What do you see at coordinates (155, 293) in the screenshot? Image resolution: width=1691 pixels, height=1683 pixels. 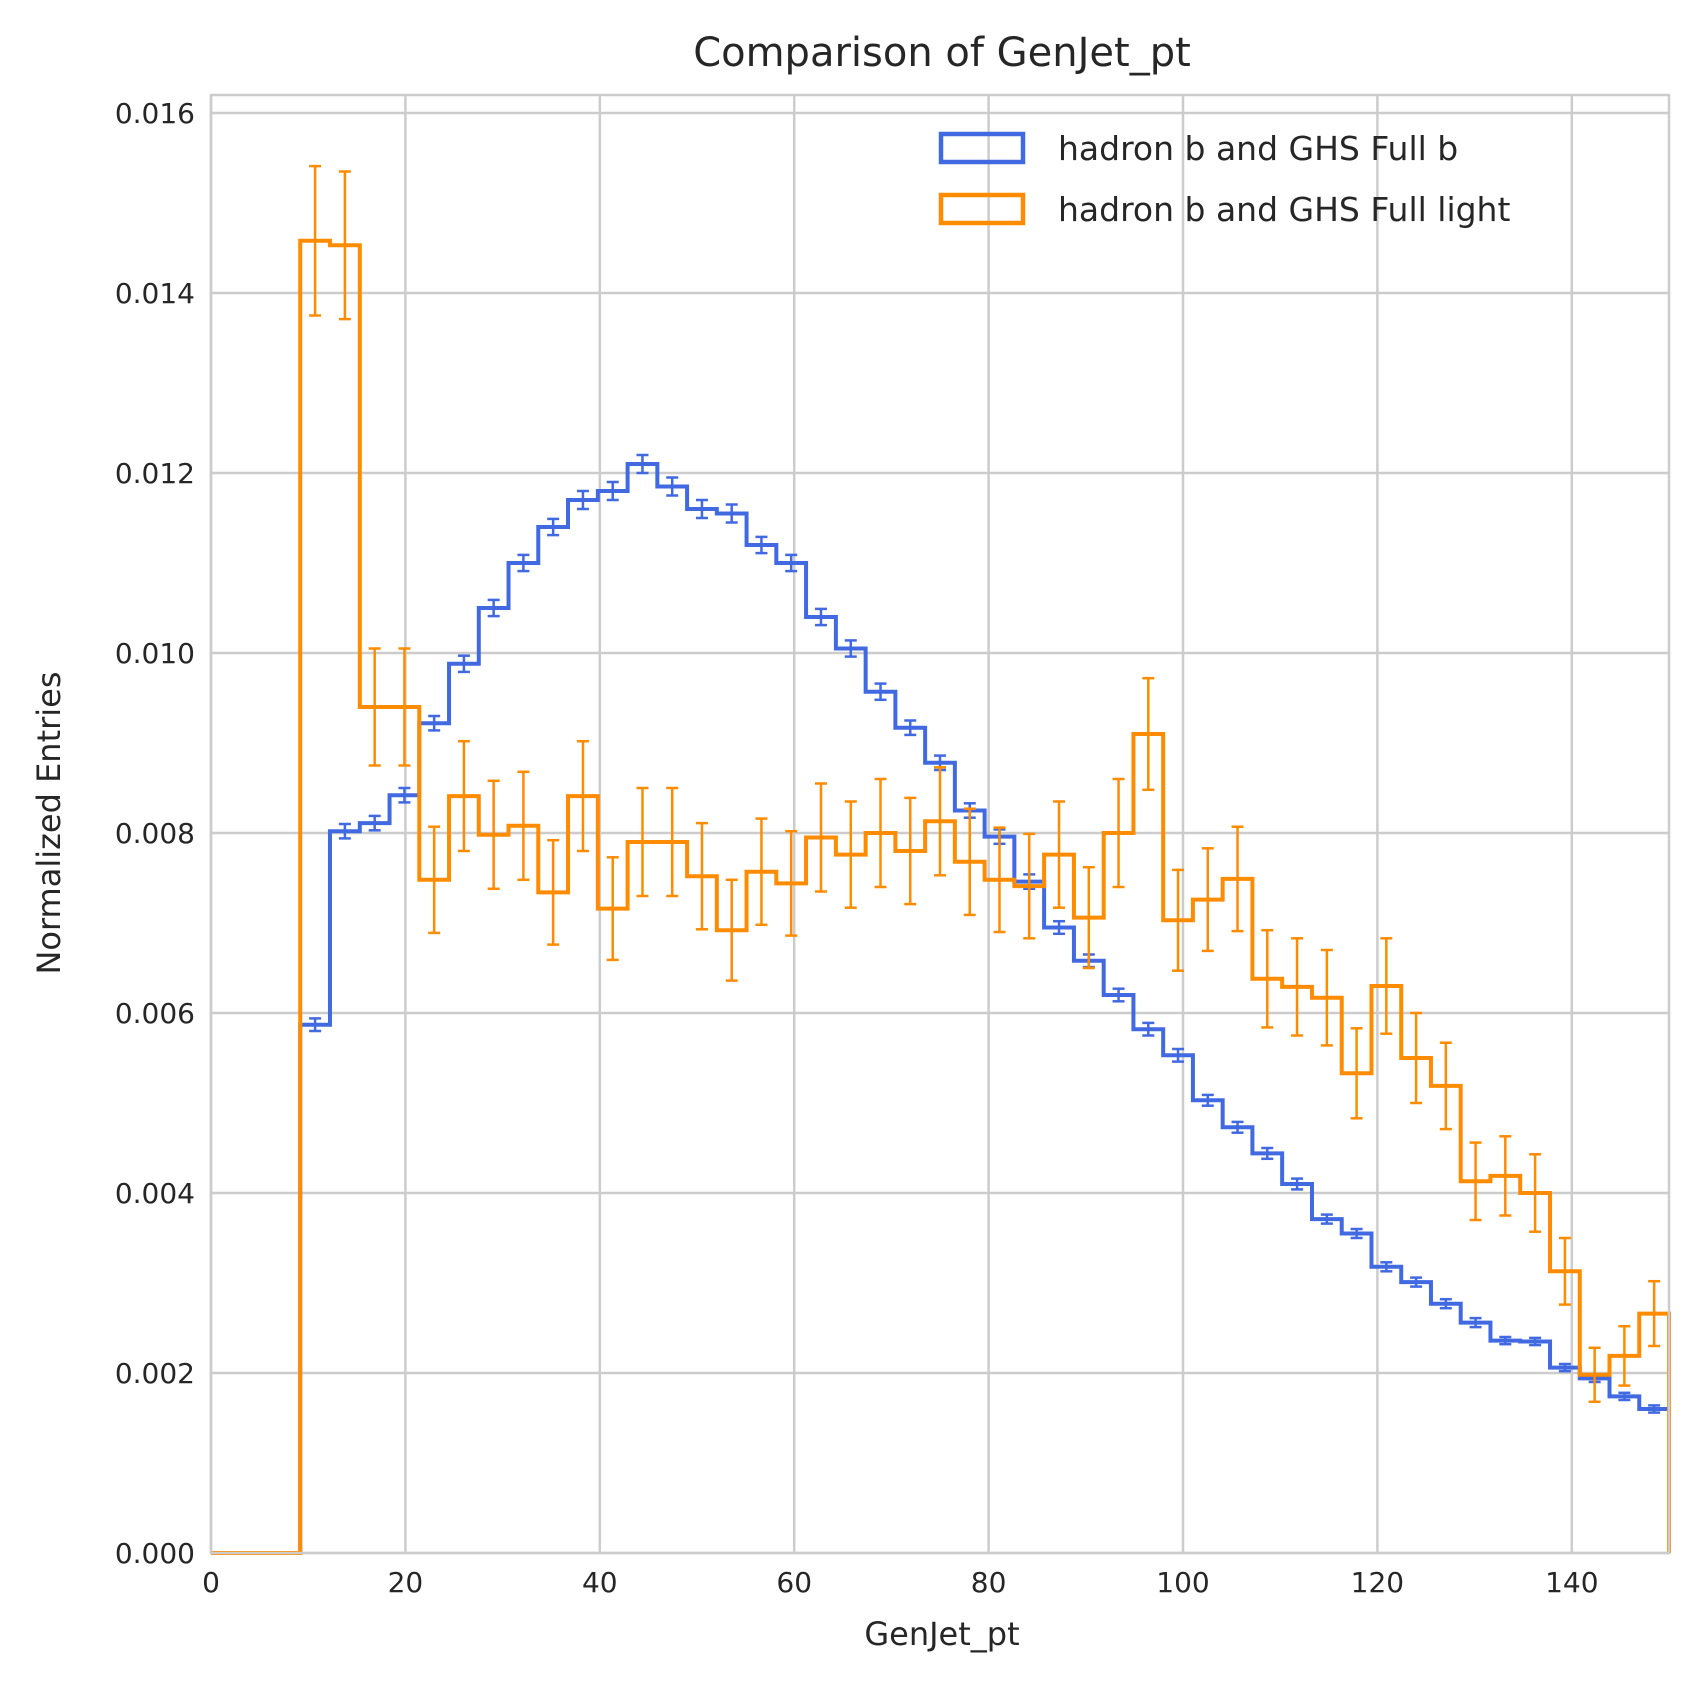 I see `y-tick-label: 0.014` at bounding box center [155, 293].